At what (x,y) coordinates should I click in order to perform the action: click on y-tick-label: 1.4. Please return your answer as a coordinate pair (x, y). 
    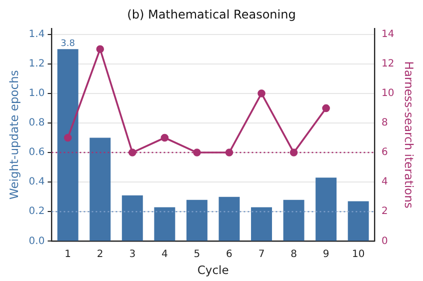
    Looking at the image, I should click on (36, 34).